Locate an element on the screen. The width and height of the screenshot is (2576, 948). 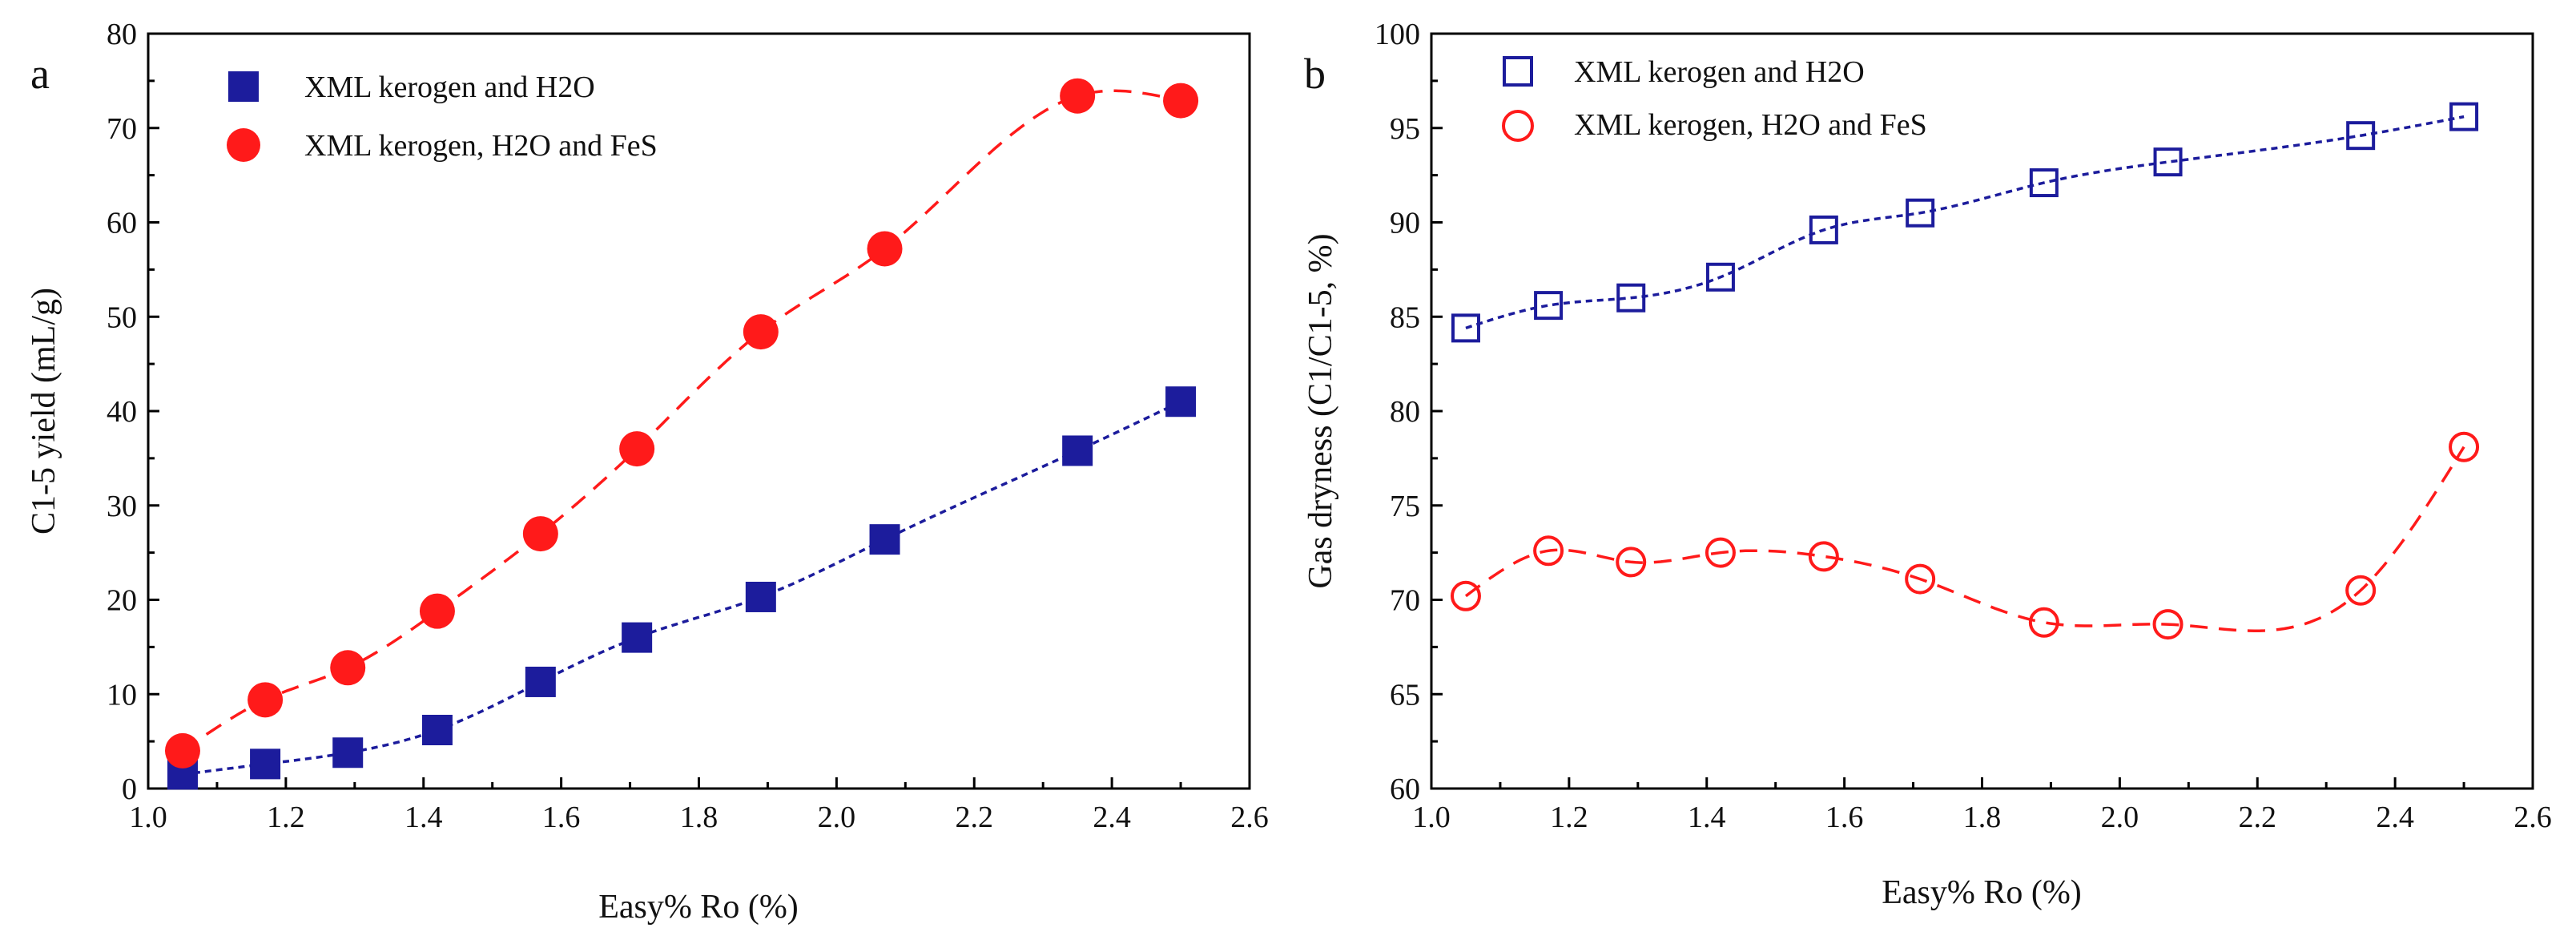
y-tick-label: 40 is located at coordinates (122, 412).